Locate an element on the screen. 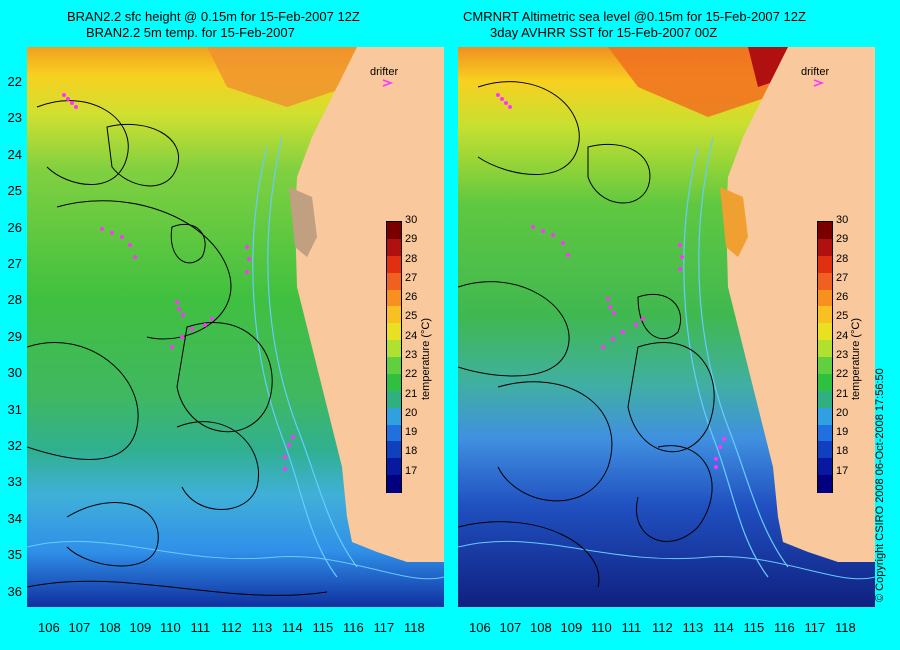 The image size is (900, 650). colorbar-tick-label: 21 is located at coordinates (411, 393).